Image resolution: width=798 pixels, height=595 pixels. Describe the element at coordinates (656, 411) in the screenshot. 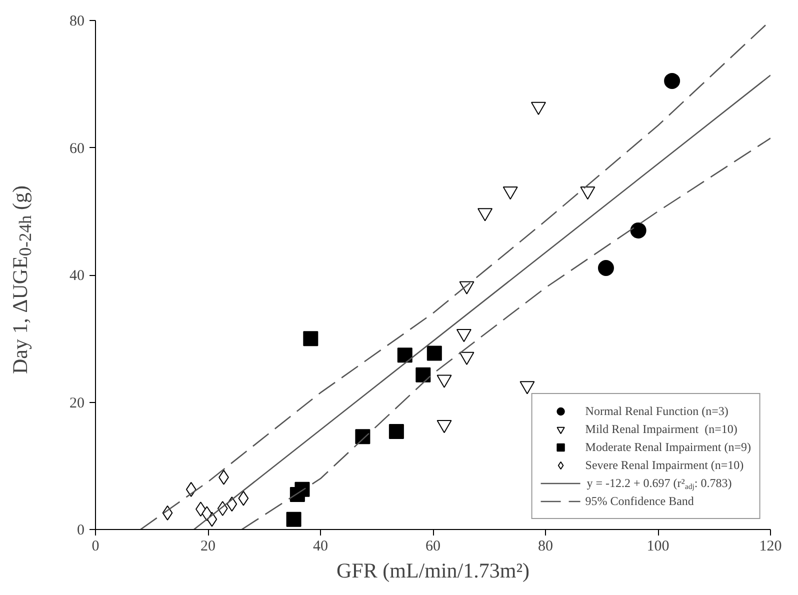

I see `legend-label: Normal Renal Function (n=3)` at that location.